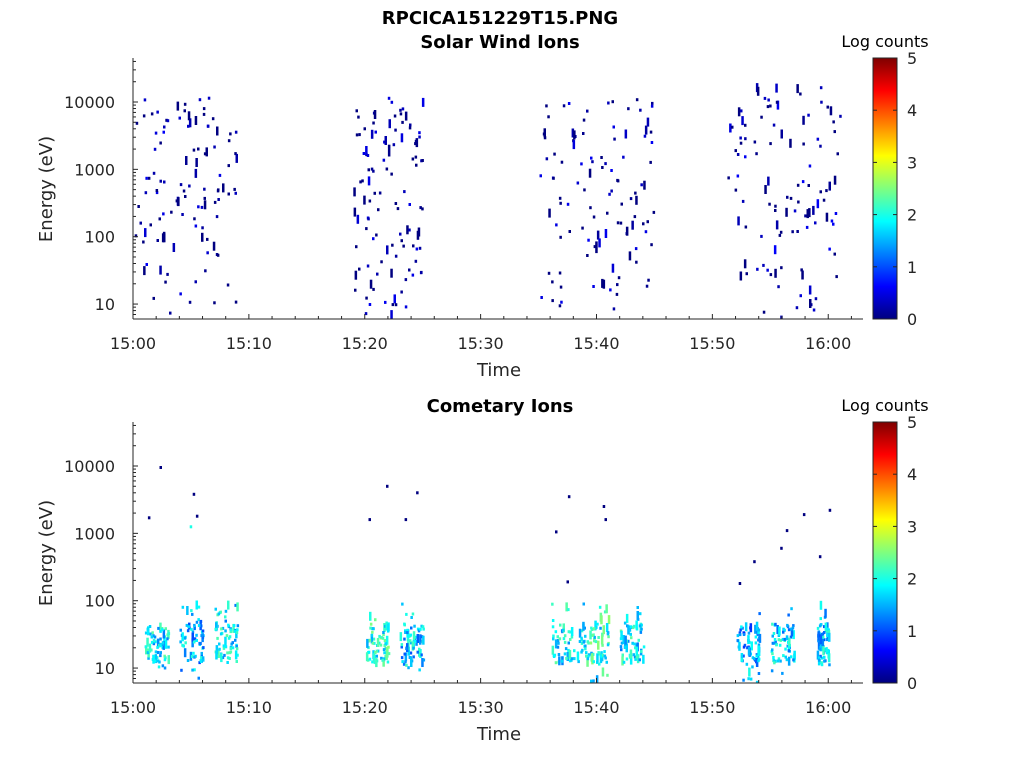  Describe the element at coordinates (912, 683) in the screenshot. I see `colorbar-tick-label: 0` at that location.